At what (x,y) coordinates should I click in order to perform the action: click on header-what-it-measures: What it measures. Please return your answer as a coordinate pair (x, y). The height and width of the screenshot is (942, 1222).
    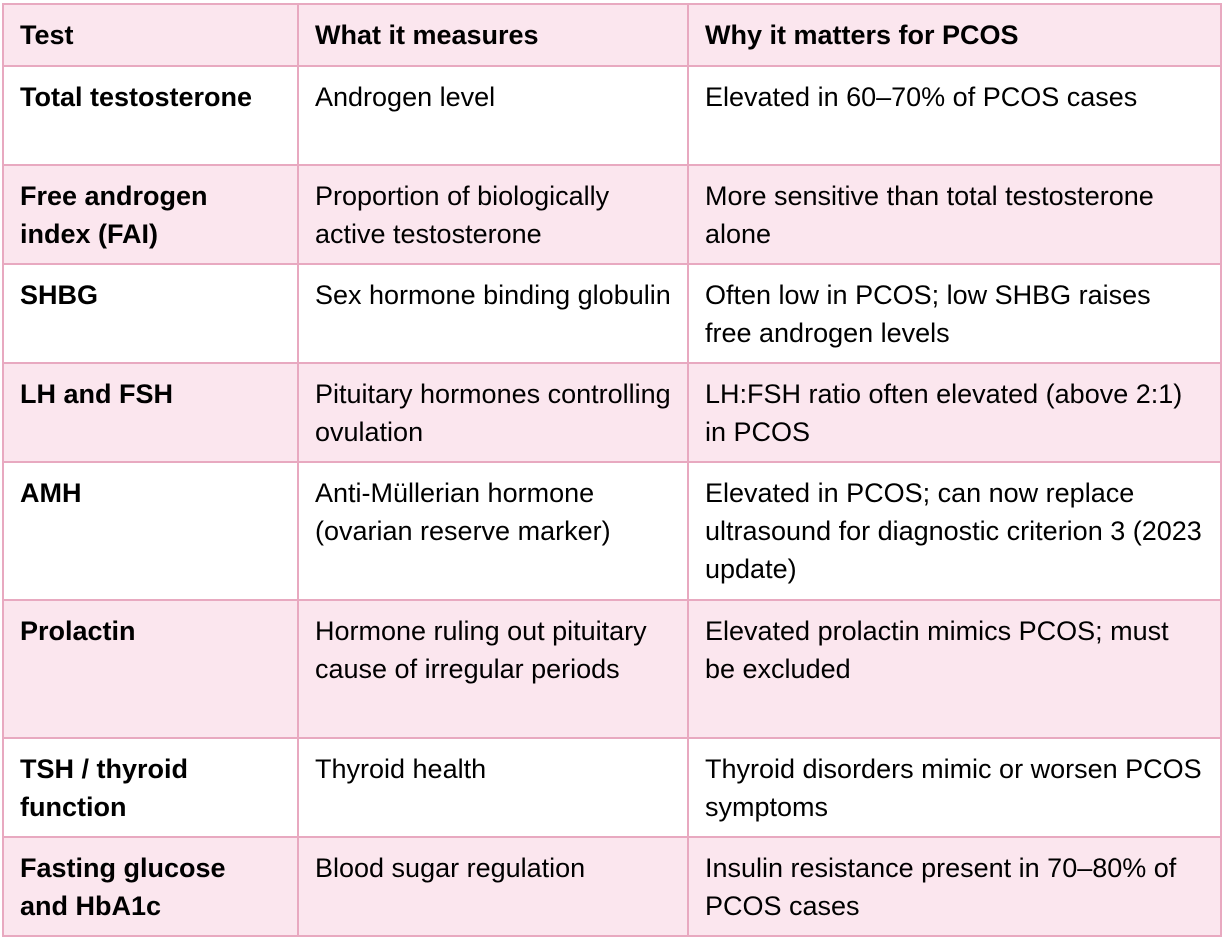
    Looking at the image, I should click on (493, 35).